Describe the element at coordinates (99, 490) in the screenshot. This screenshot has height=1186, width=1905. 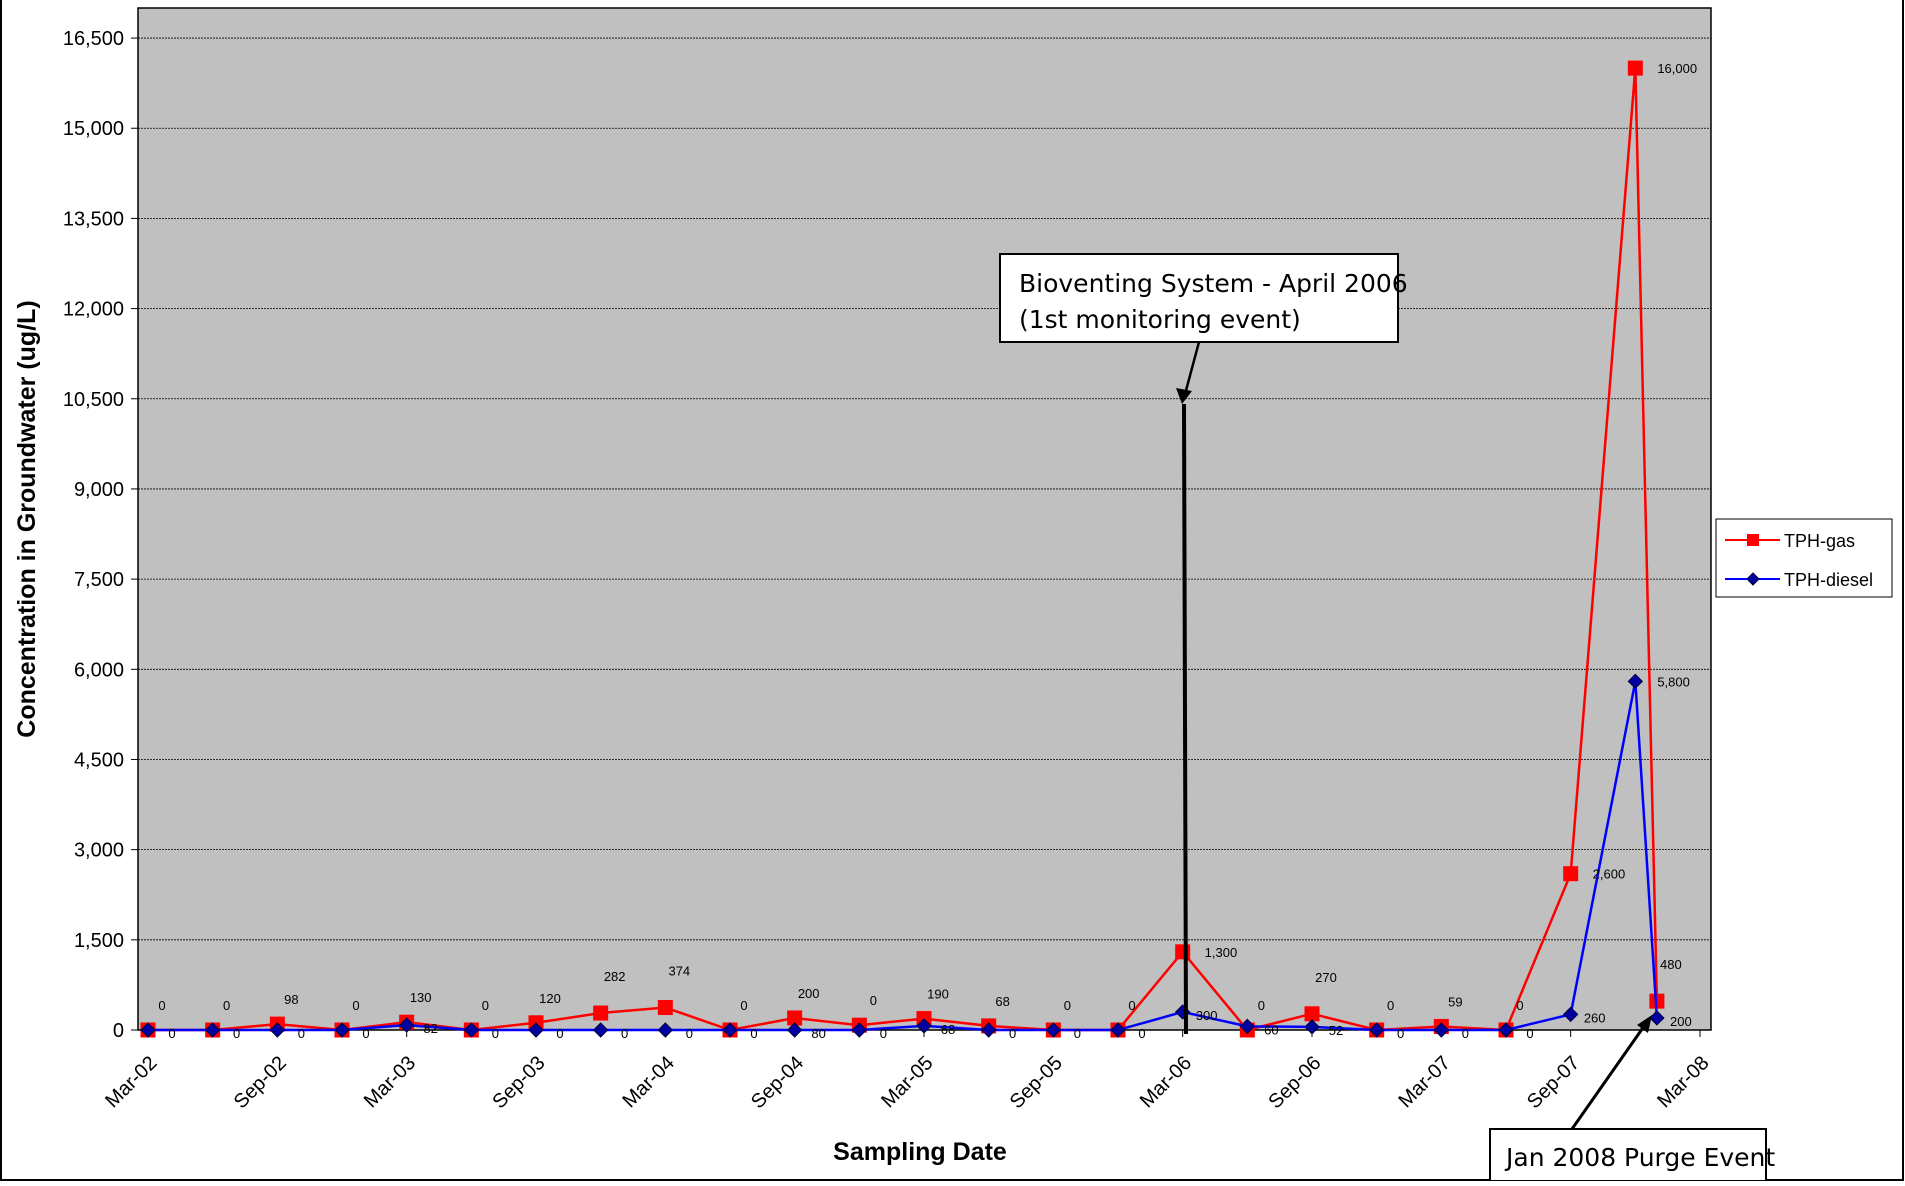
I see `y-tick-label: 9,000` at that location.